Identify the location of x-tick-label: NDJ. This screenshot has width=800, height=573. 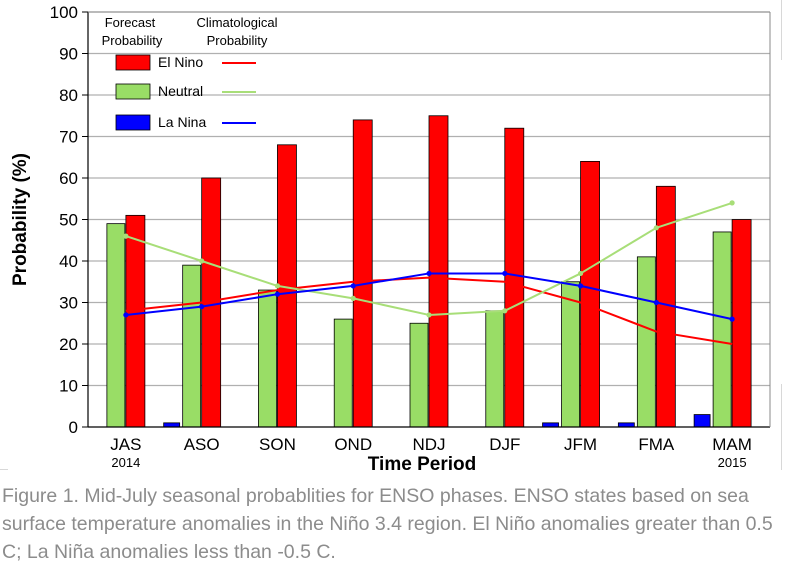
(428, 444).